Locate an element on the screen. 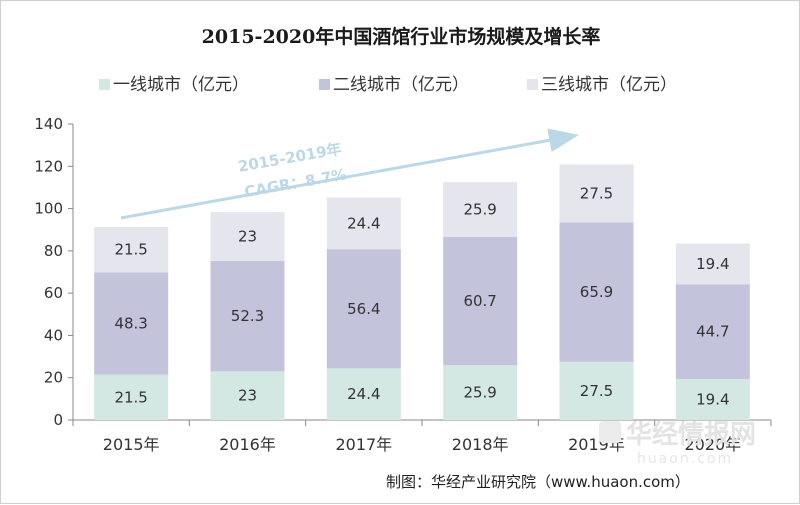 This screenshot has height=505, width=800. data-label: 65.9 is located at coordinates (596, 292).